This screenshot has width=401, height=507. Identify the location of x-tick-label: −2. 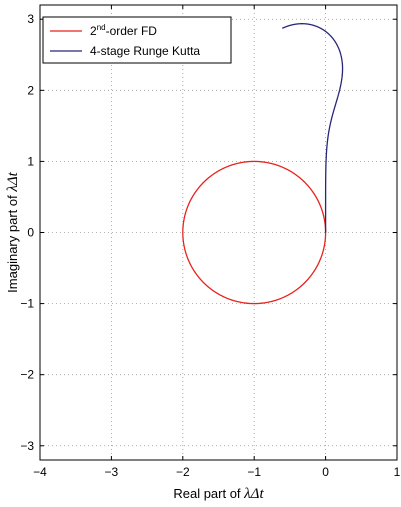
(183, 472).